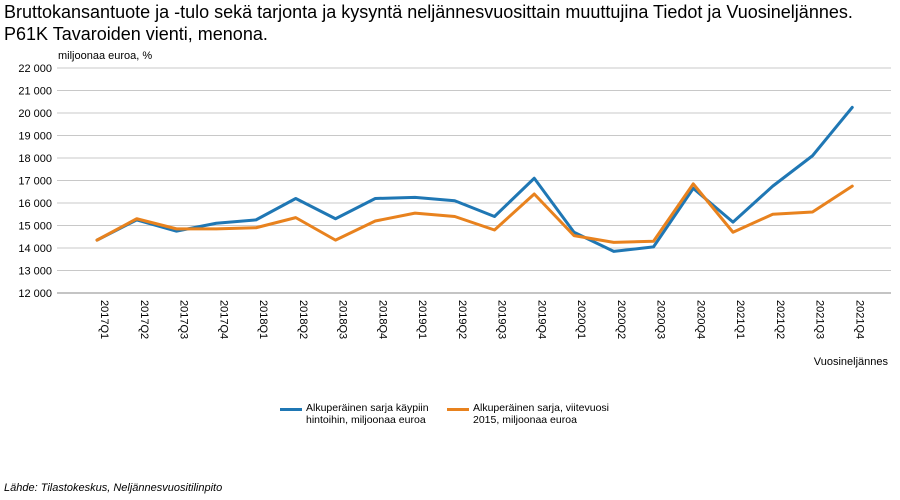  I want to click on x-tick-label: 2020Q1, so click(581, 319).